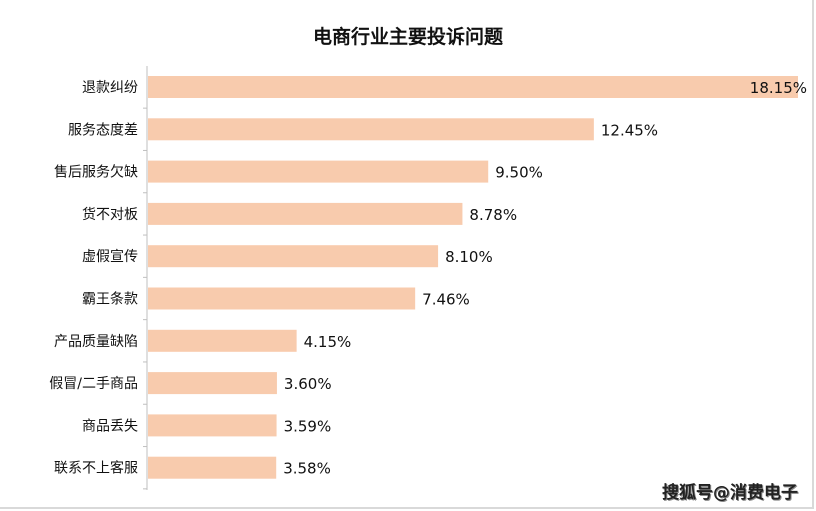 The image size is (816, 511). I want to click on category-label: 售后服务欠缺, so click(96, 173).